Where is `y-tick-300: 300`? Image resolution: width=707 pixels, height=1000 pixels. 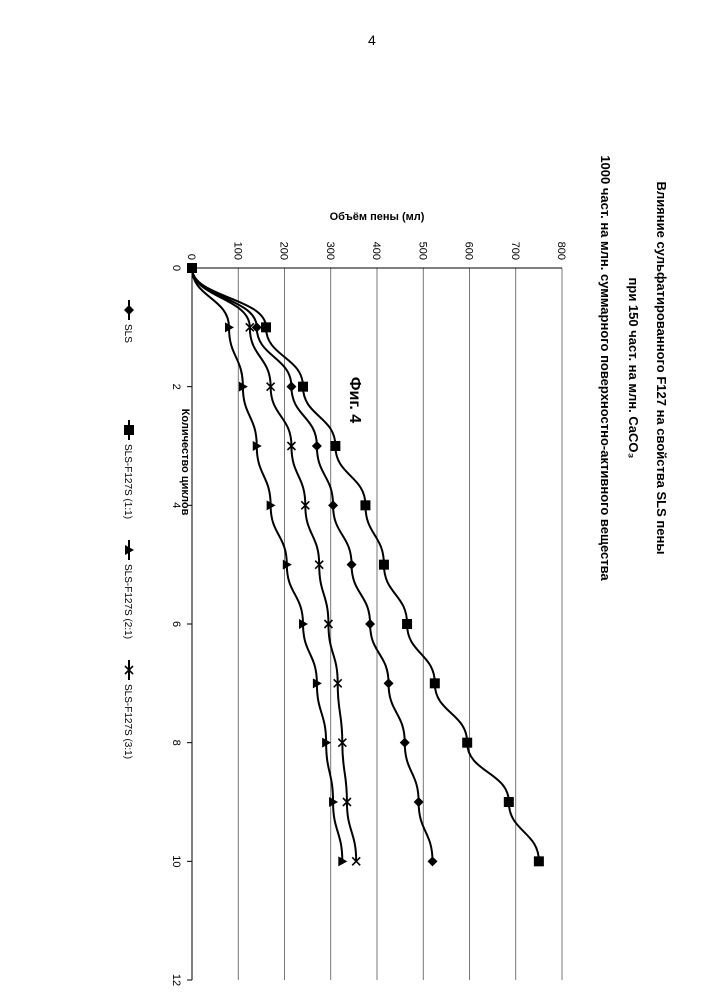
y-tick-300: 300 is located at coordinates (330, 251).